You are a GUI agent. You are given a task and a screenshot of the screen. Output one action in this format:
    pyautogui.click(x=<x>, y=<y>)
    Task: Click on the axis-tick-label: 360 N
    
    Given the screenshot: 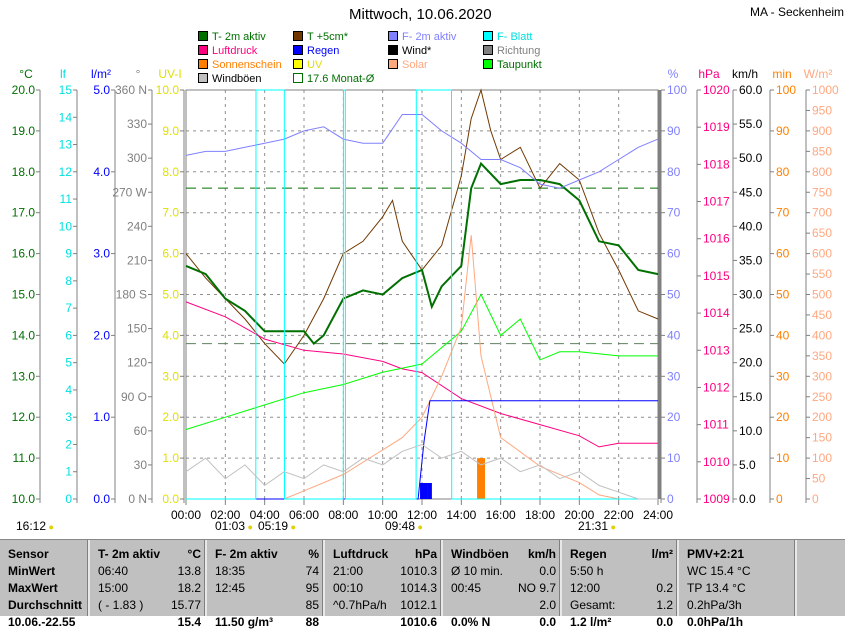 What is the action you would take?
    pyautogui.click(x=131, y=90)
    